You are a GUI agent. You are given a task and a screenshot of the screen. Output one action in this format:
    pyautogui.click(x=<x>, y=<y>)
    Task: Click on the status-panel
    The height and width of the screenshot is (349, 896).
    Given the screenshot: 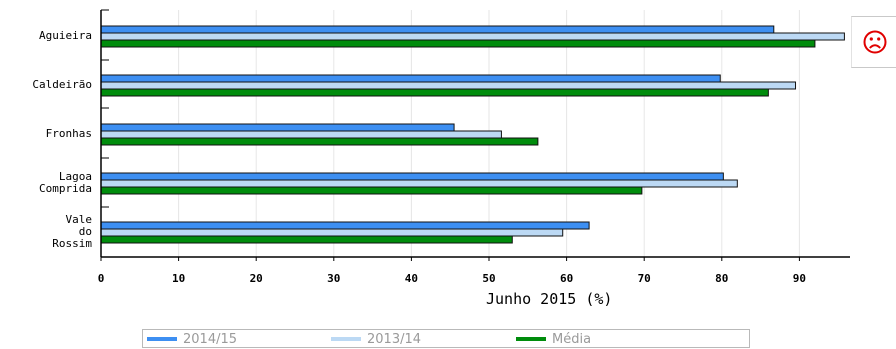 What is the action you would take?
    pyautogui.click(x=873, y=42)
    